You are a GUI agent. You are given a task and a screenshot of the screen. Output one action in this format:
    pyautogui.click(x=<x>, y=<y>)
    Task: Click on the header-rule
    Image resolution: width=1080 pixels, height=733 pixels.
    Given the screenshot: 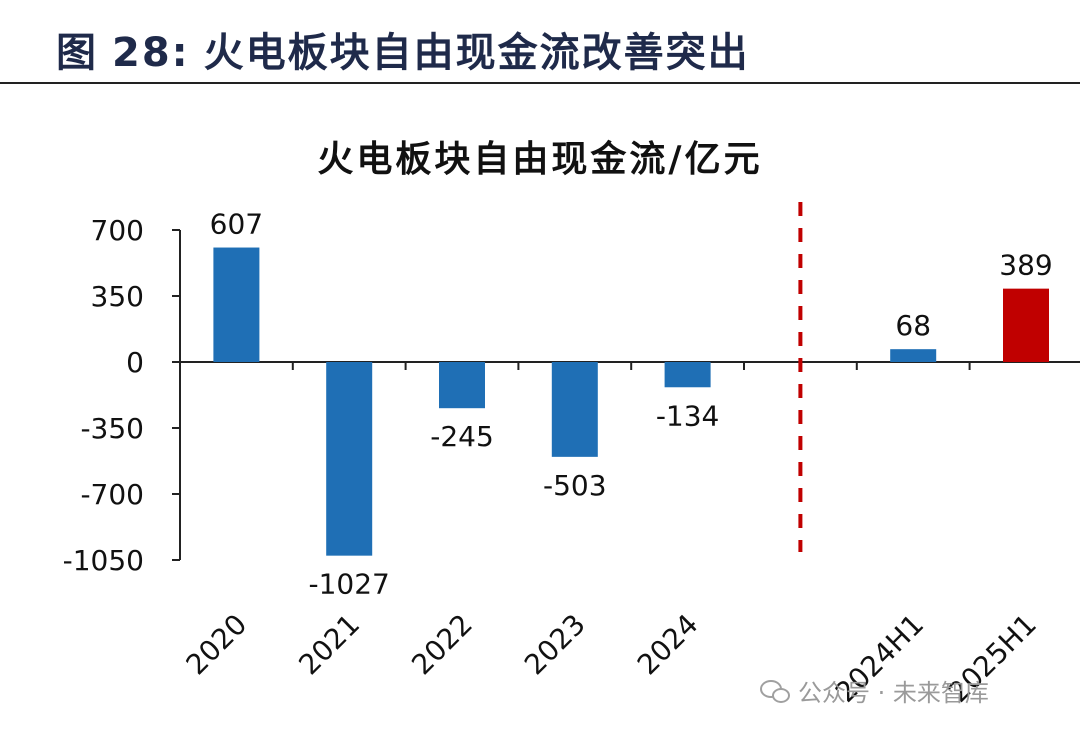 What is the action you would take?
    pyautogui.click(x=540, y=83)
    